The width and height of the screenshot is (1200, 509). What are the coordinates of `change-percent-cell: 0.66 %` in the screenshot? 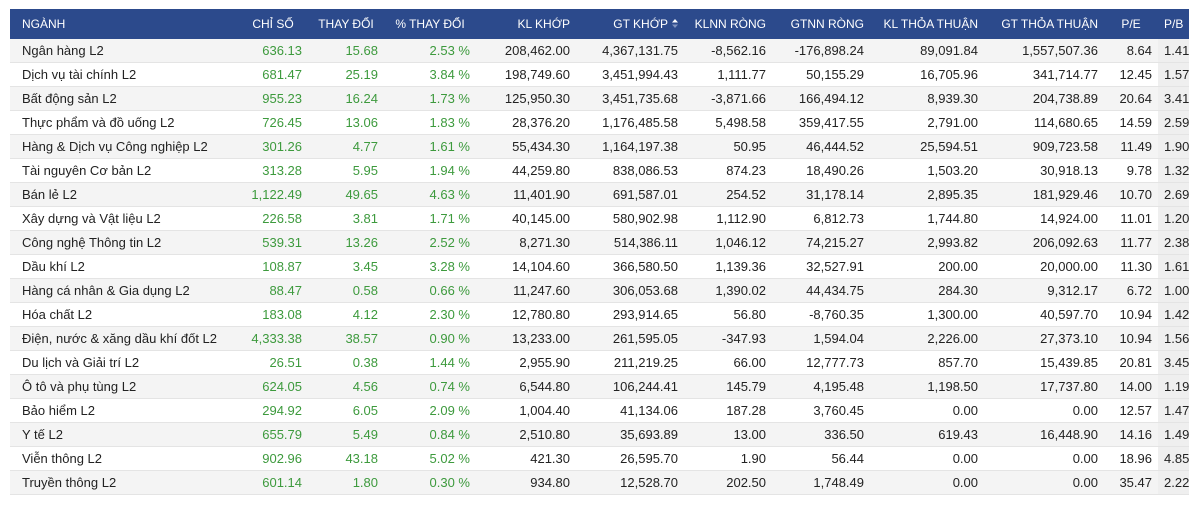 It's located at (430, 290).